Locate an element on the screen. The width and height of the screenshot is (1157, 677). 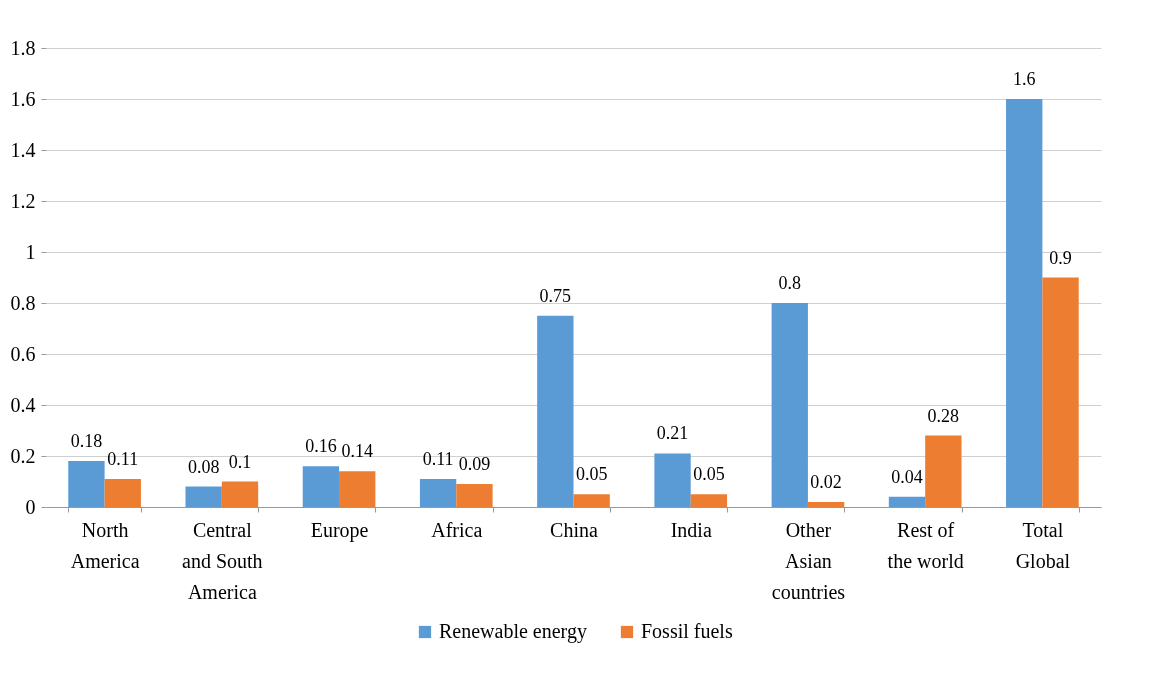
data-label: 0.1 is located at coordinates (240, 461).